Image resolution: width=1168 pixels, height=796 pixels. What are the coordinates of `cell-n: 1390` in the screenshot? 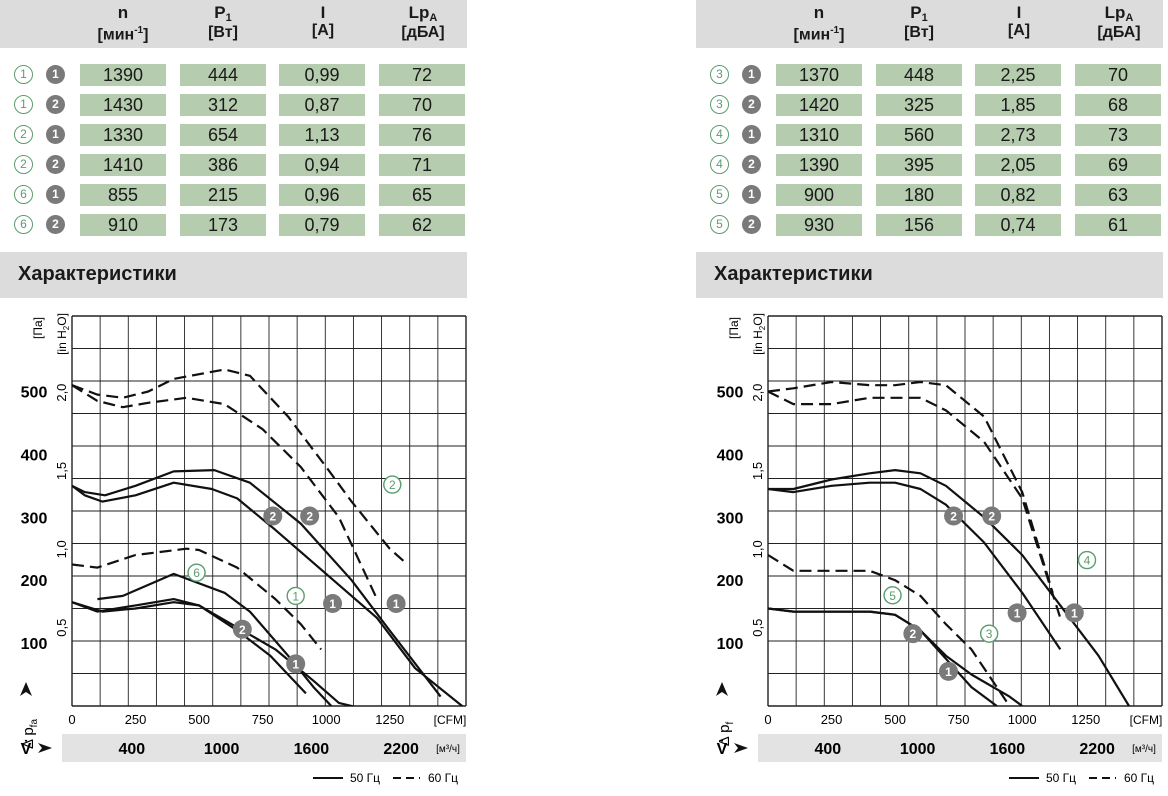 It's located at (123, 75).